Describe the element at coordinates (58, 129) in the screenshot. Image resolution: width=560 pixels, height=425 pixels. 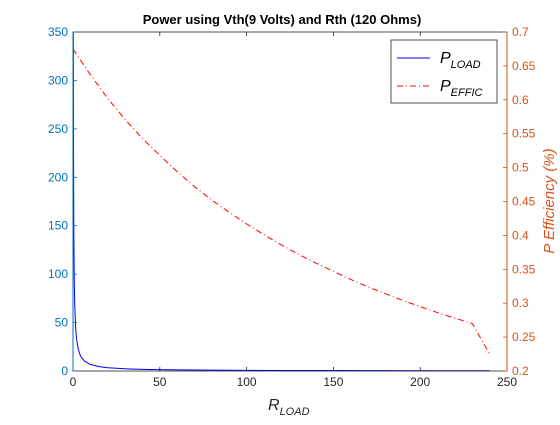
I see `y-left-tick-label: 250` at that location.